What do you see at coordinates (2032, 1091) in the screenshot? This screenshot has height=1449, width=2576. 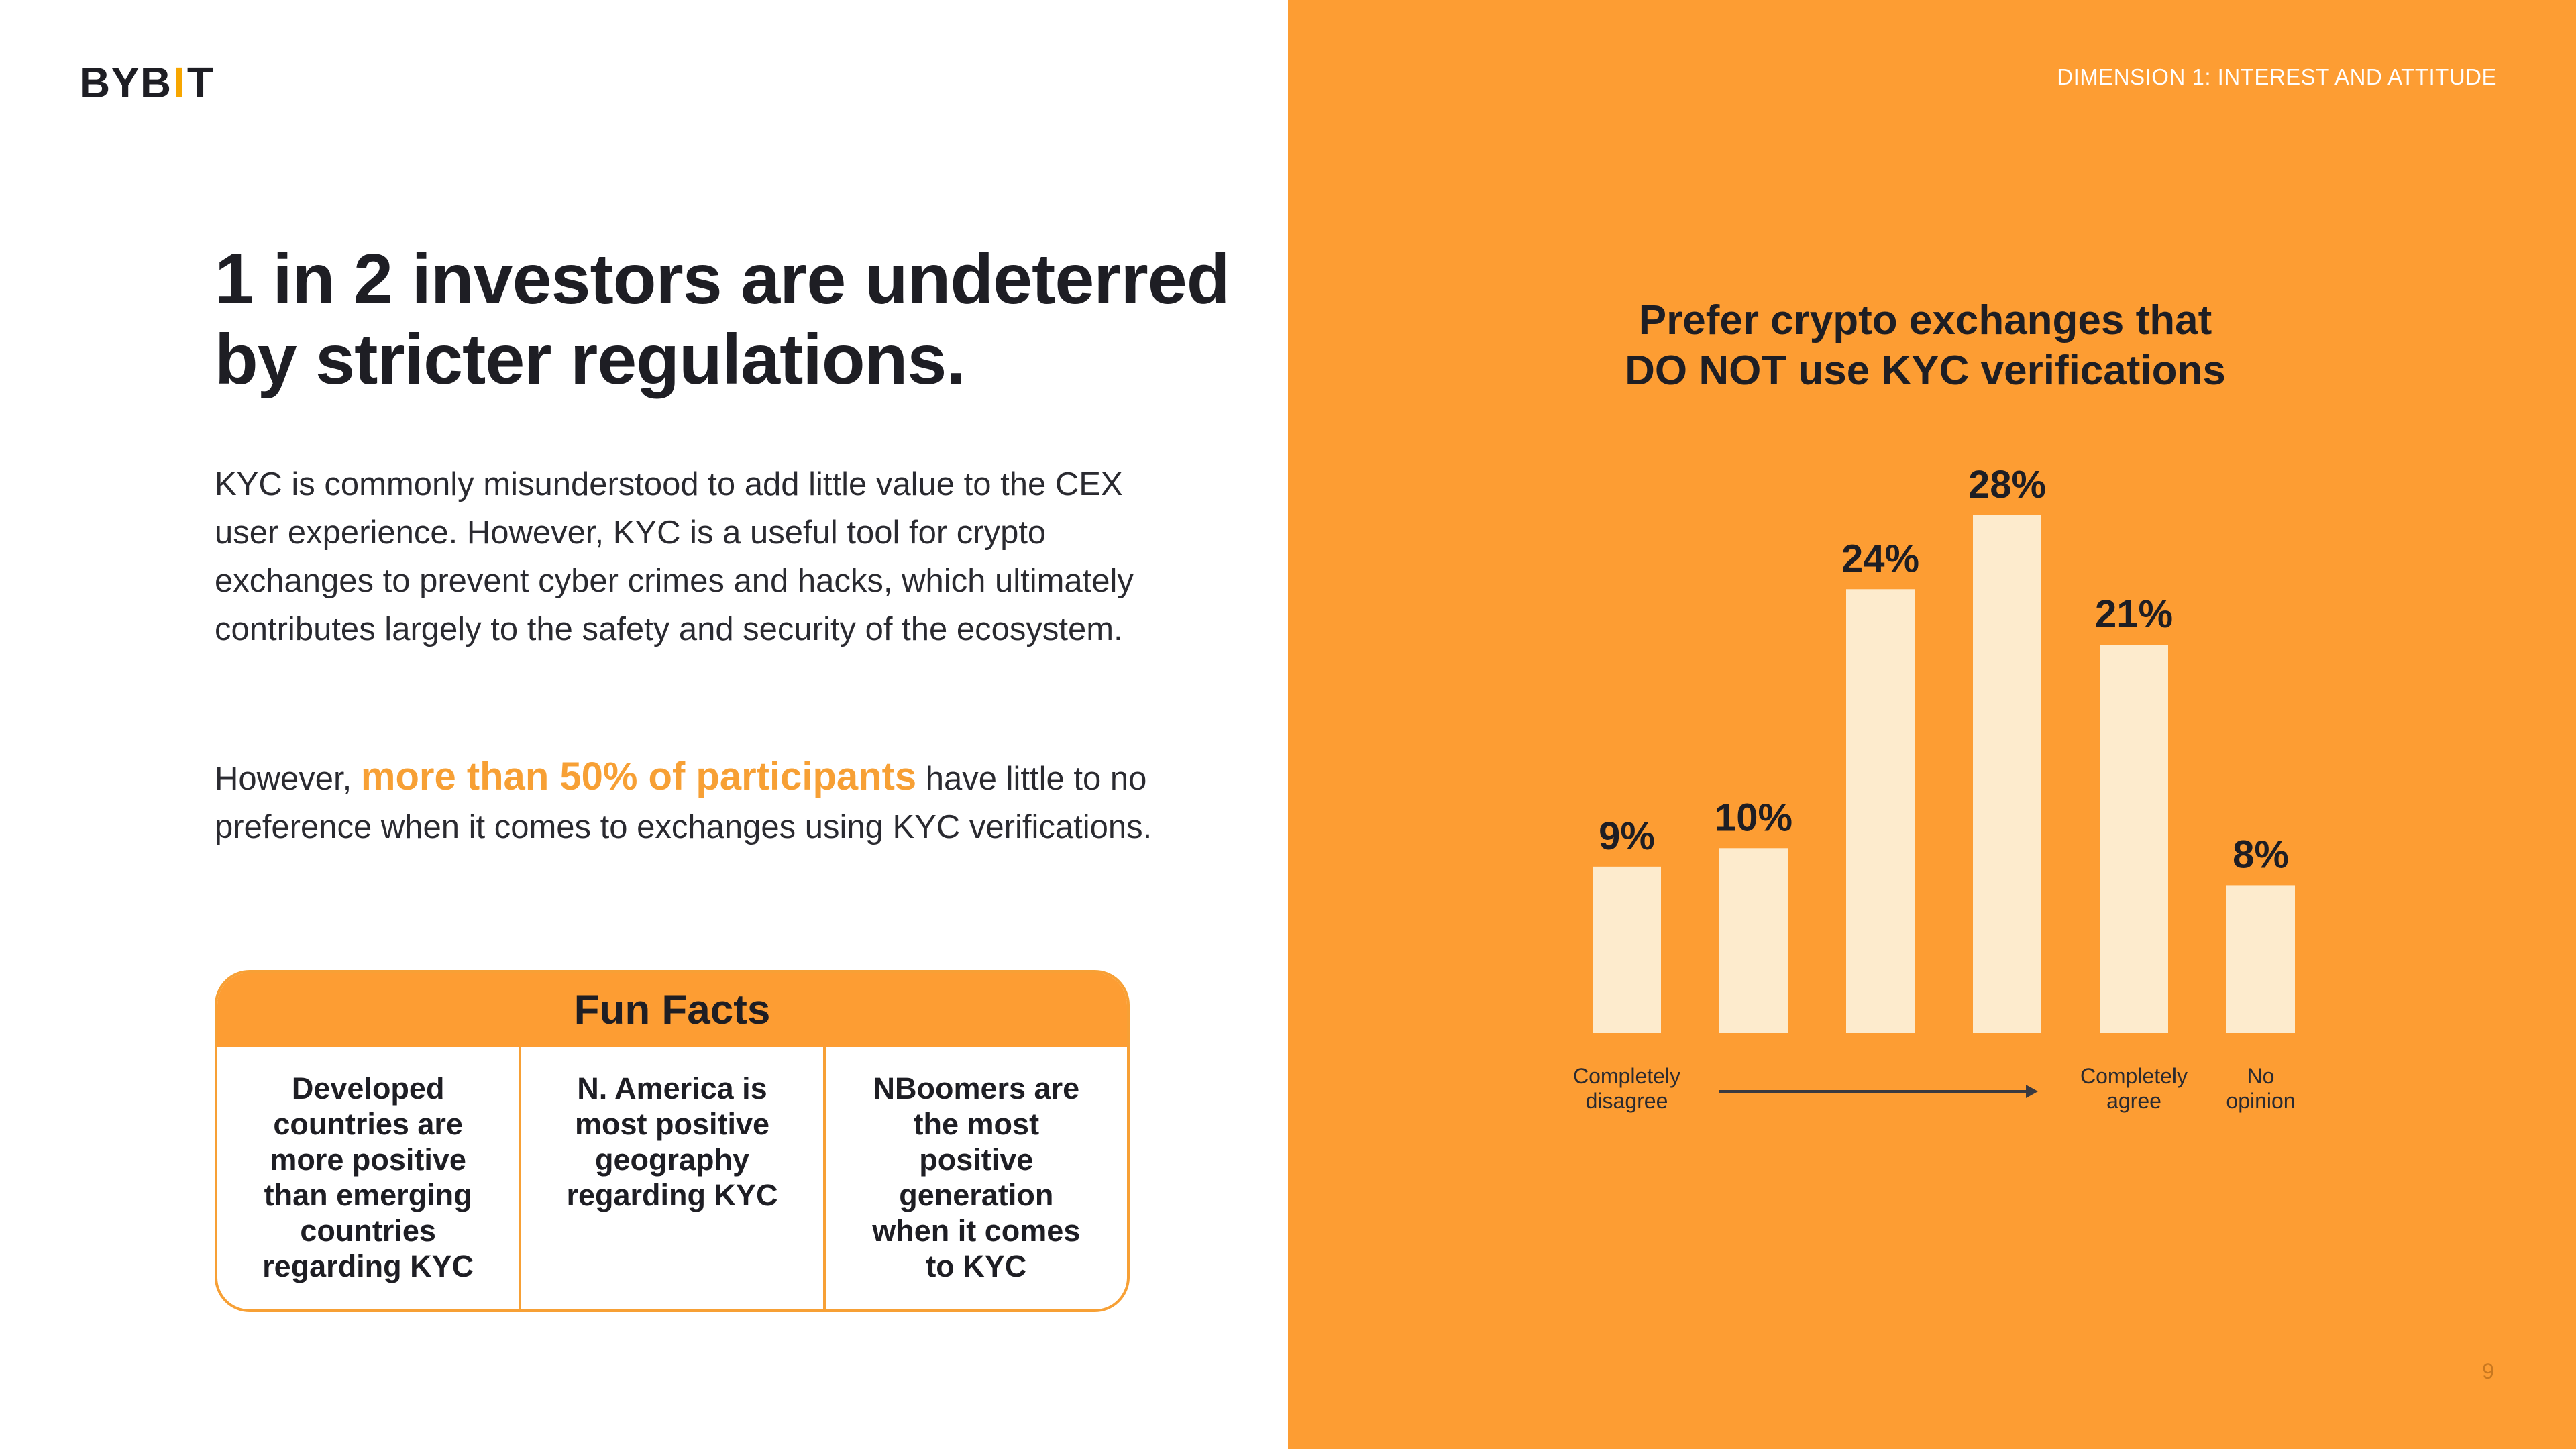 I see `scale-arrow-head` at bounding box center [2032, 1091].